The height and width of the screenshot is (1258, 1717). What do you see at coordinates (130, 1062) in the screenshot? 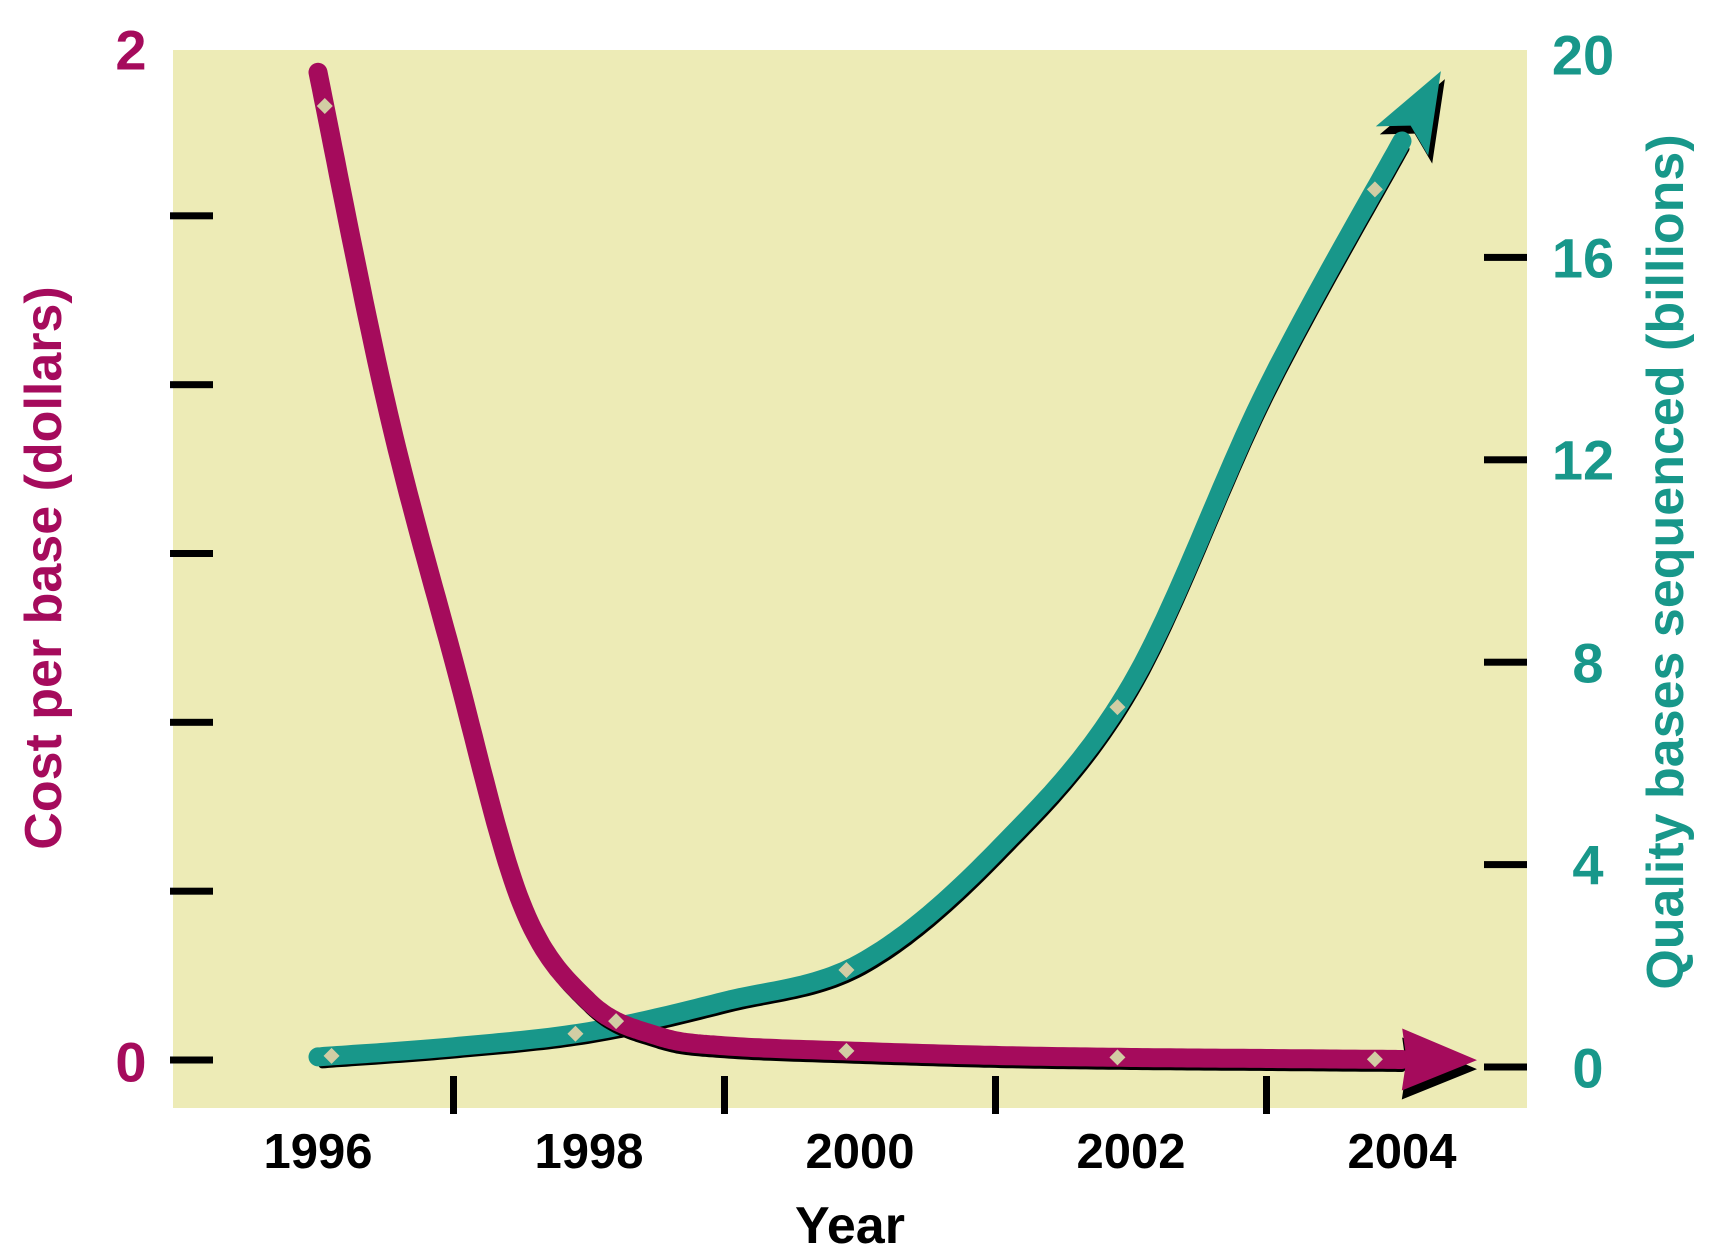
I see `left-axis-zero-label: 0` at bounding box center [130, 1062].